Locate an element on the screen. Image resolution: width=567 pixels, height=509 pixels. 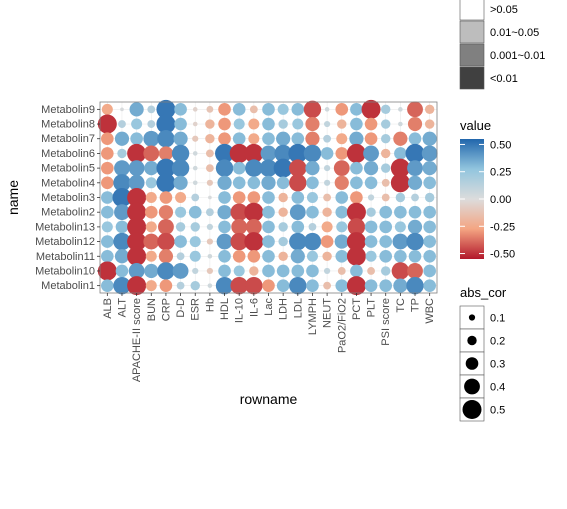
x-tick-label: LYMPH is located at coordinates (313, 316).